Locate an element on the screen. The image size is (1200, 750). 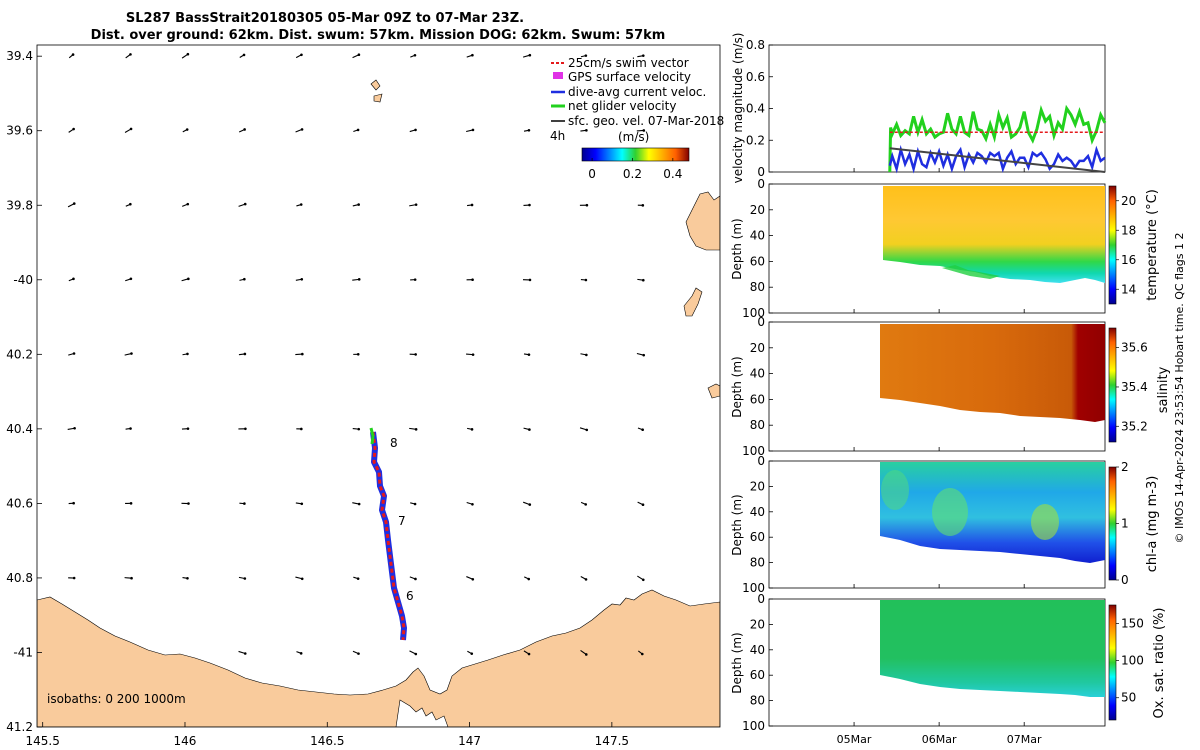
colorbar-units: (m/s) is located at coordinates (633, 137).